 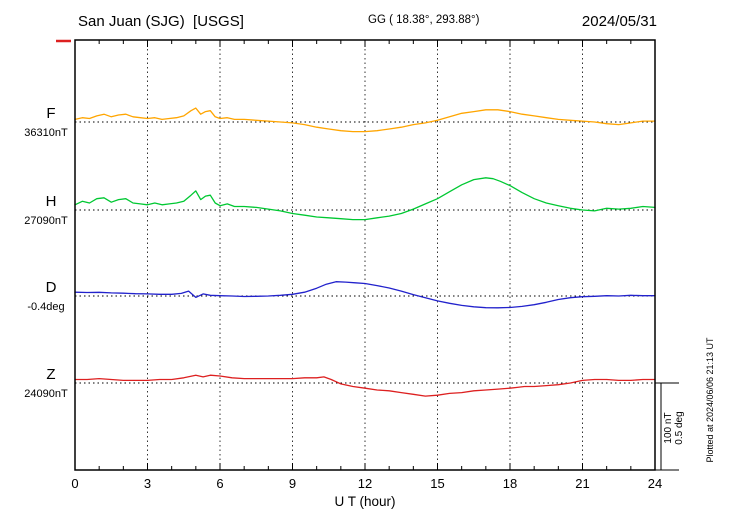 What do you see at coordinates (219, 483) in the screenshot?
I see `x-tick-label: 6` at bounding box center [219, 483].